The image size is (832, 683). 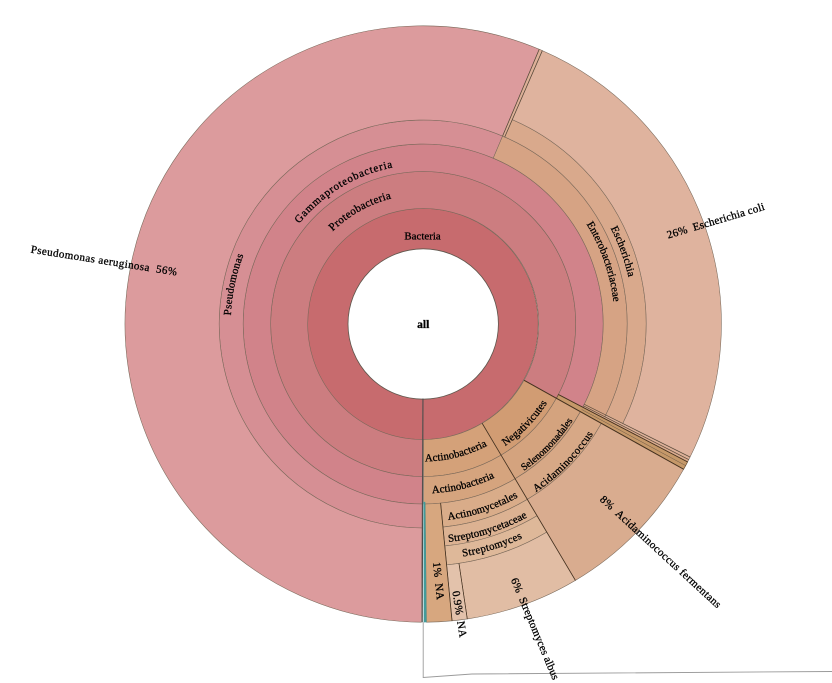 What do you see at coordinates (423, 325) in the screenshot?
I see `svg-text: all` at bounding box center [423, 325].